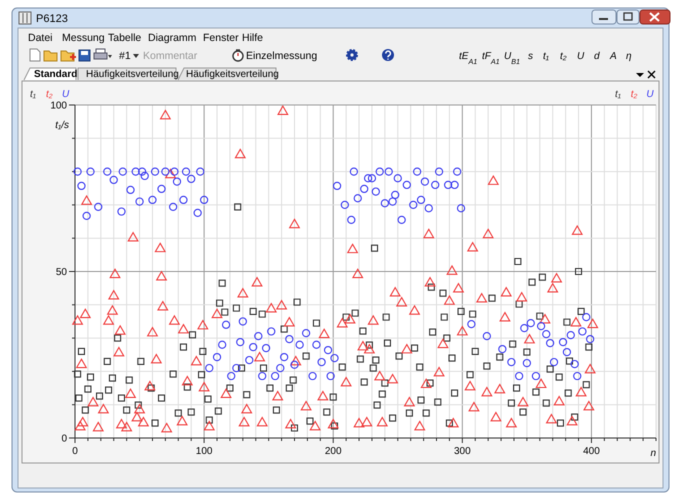 This screenshot has height=494, width=673. Describe the element at coordinates (62, 272) in the screenshot. I see `y-tick-label: 50` at that location.